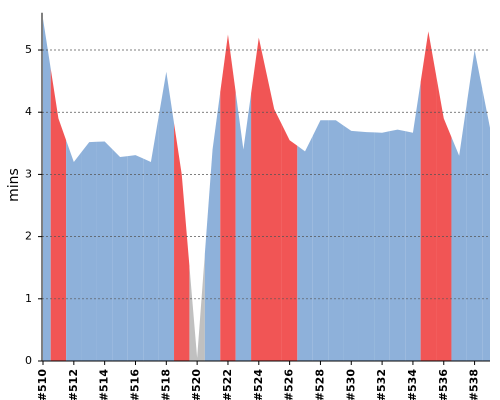 This screenshot has height=400, width=500. I want to click on y-tick-label: 3, so click(28, 173).